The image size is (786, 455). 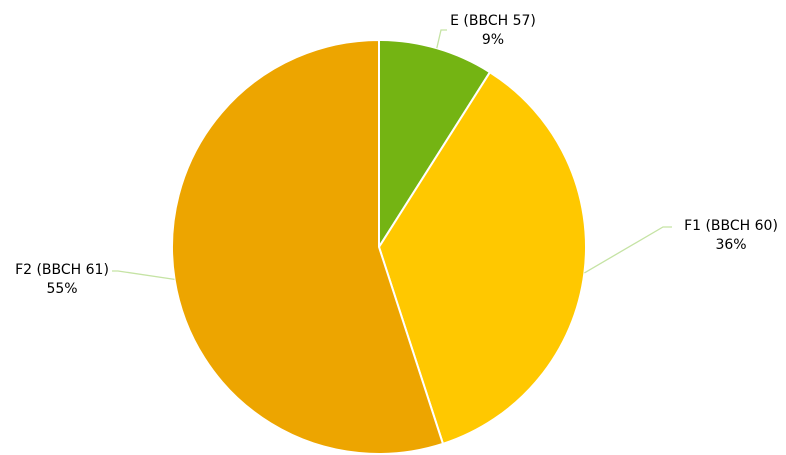 What do you see at coordinates (731, 235) in the screenshot?
I see `slice-label-group-f1: F1 (BBCH 60) 36%` at bounding box center [731, 235].